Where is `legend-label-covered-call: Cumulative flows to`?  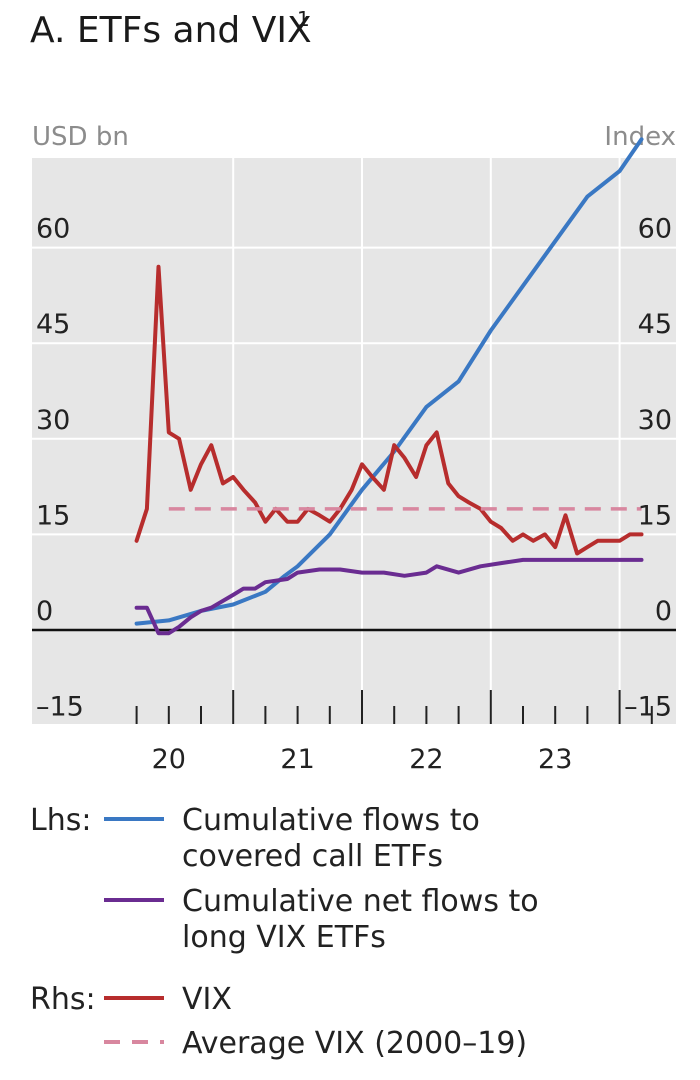 legend-label-covered-call: Cumulative flows to is located at coordinates (331, 820).